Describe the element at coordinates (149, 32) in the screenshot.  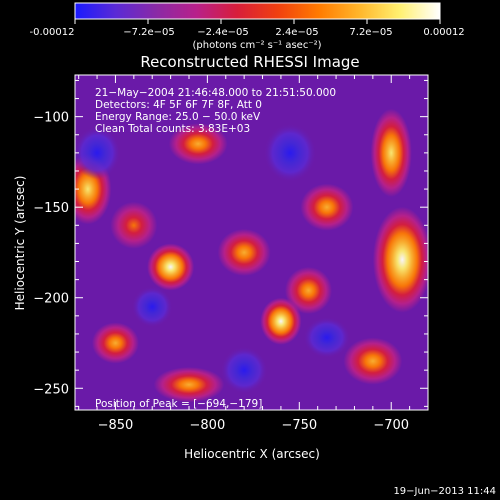
I see `colorbar-label-2: −7.2e−05` at that location.